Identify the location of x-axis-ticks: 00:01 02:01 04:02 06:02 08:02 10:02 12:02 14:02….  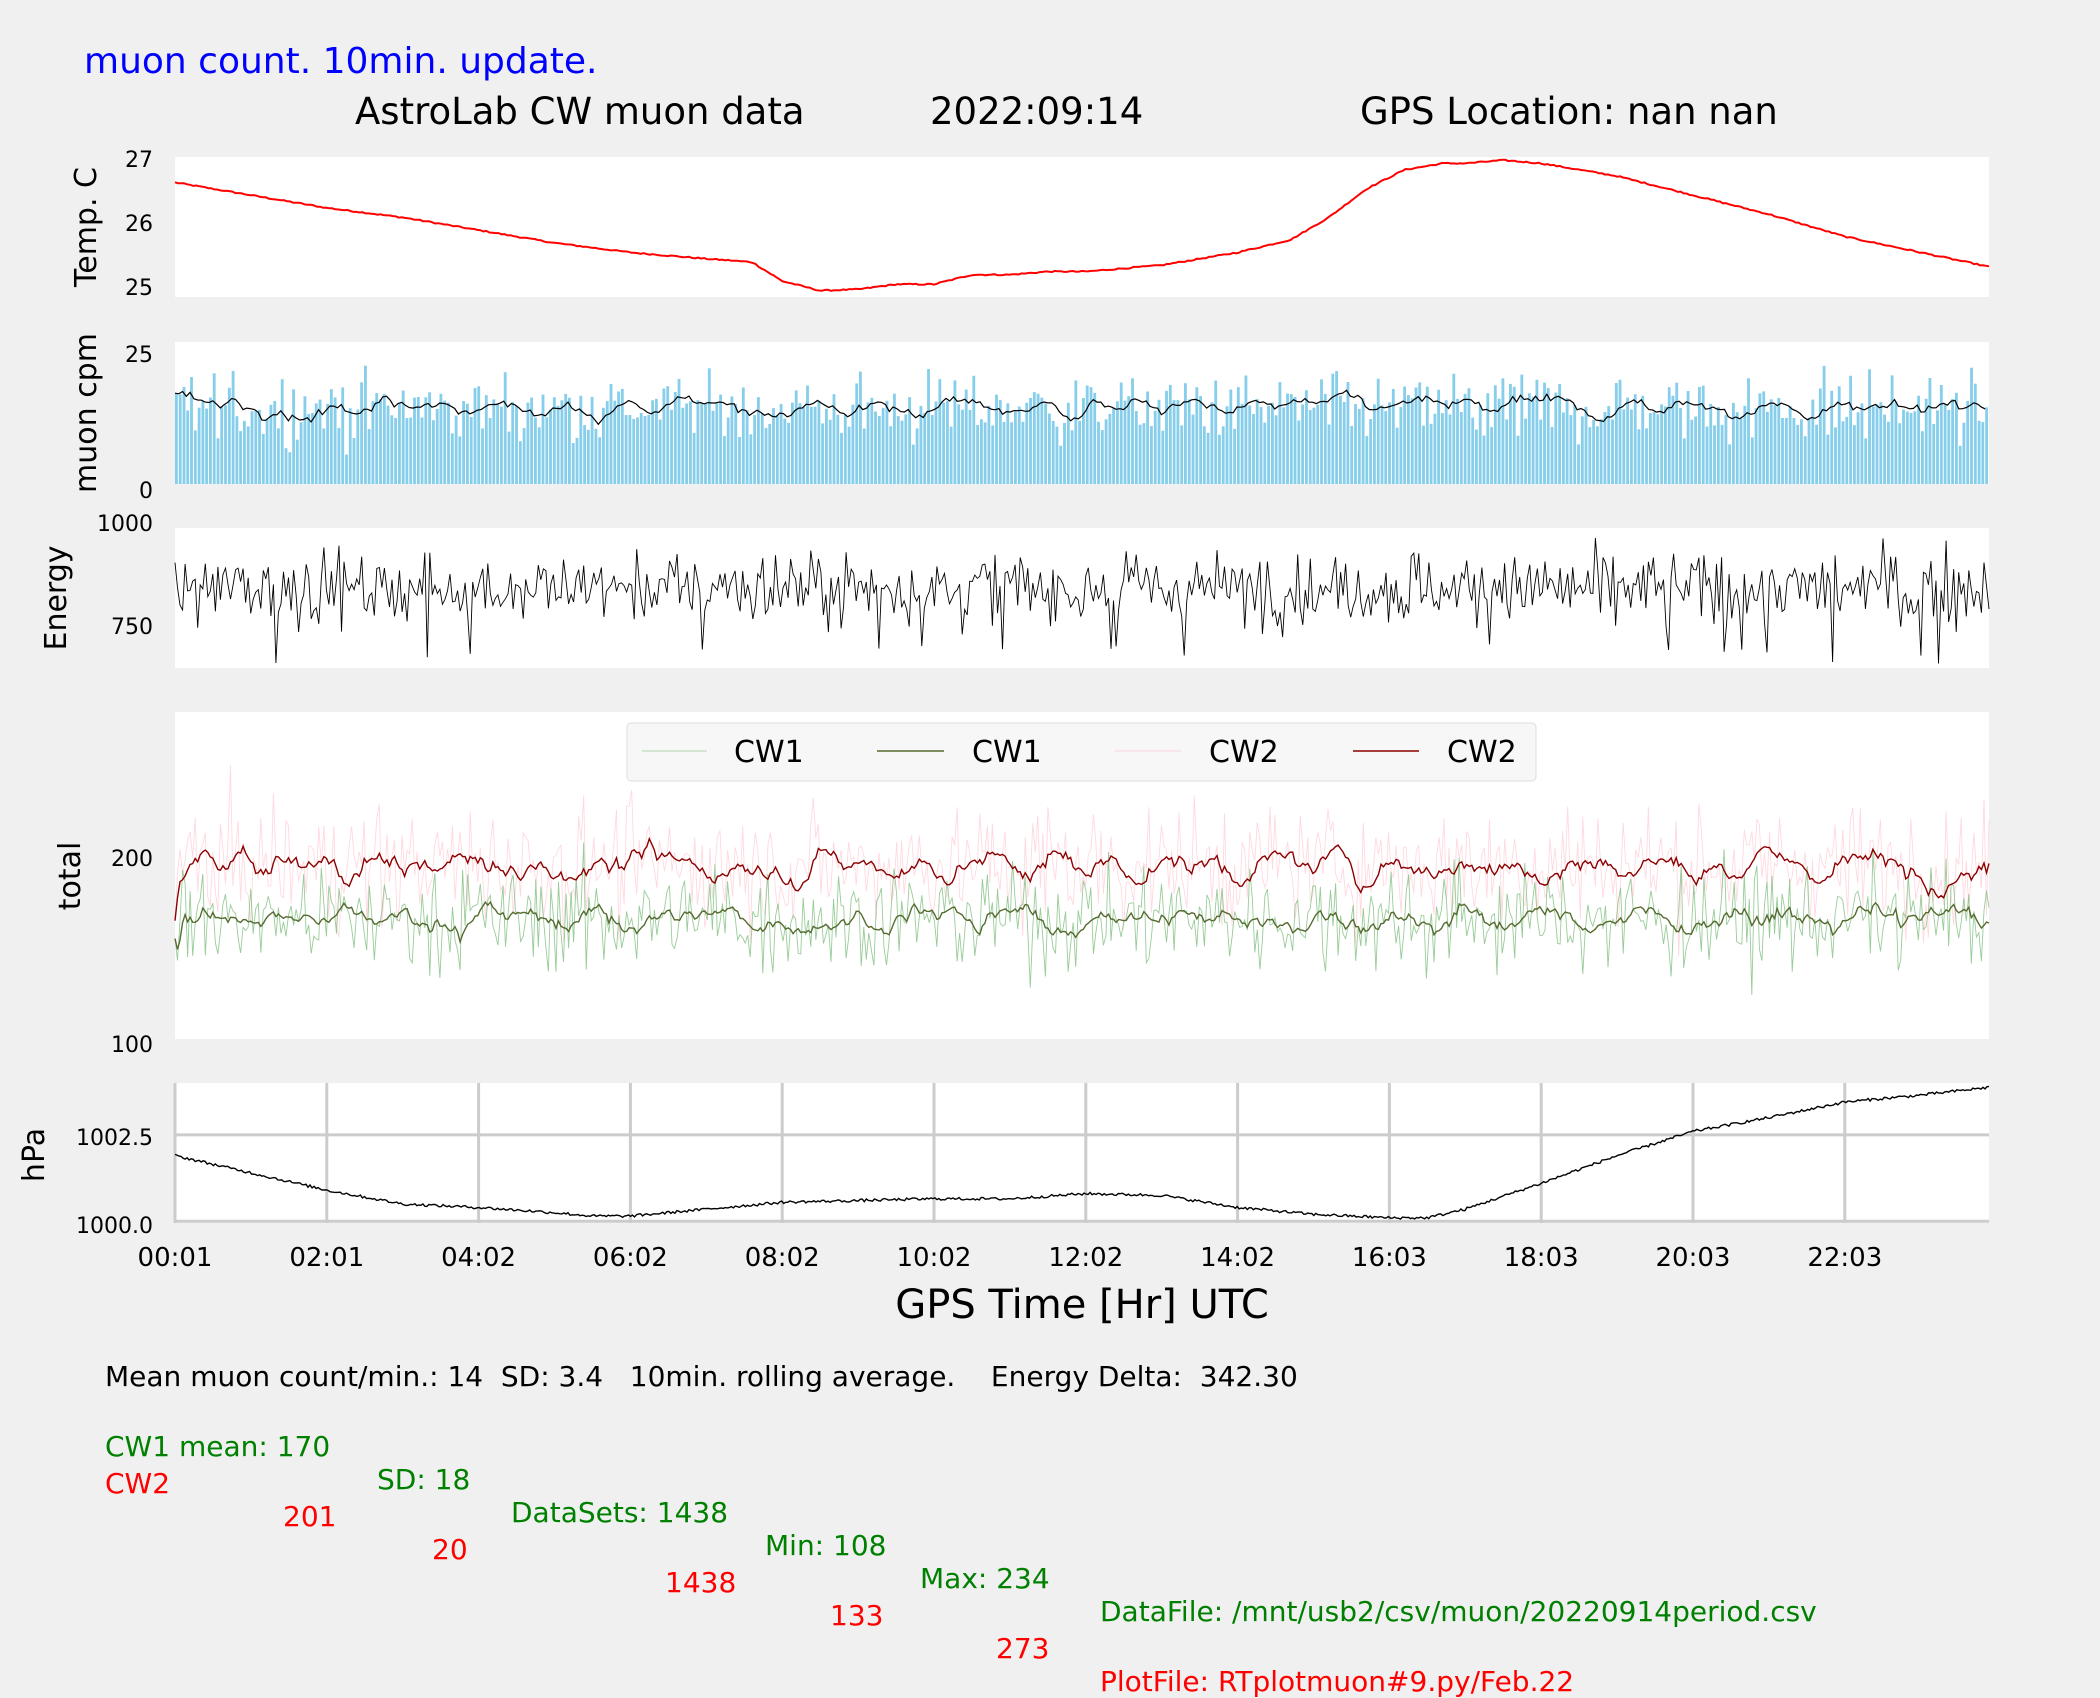
(1010, 1258).